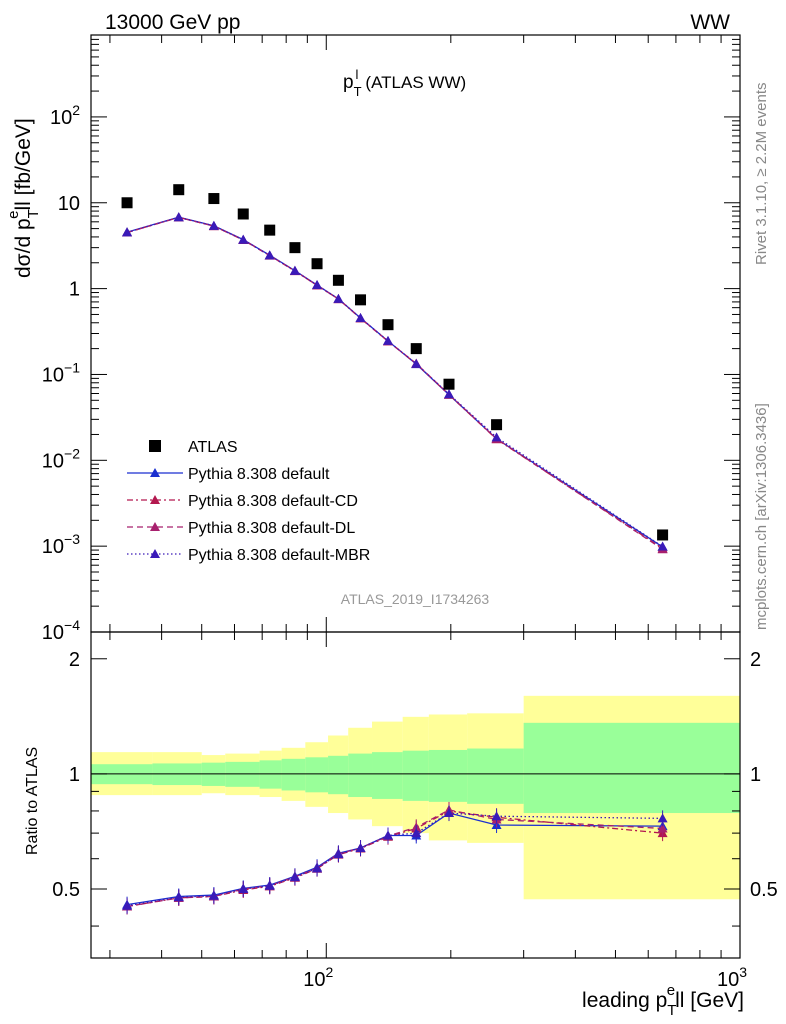 This screenshot has height=1024, width=786. I want to click on y-tick-label: 10⁻², so click(61, 458).